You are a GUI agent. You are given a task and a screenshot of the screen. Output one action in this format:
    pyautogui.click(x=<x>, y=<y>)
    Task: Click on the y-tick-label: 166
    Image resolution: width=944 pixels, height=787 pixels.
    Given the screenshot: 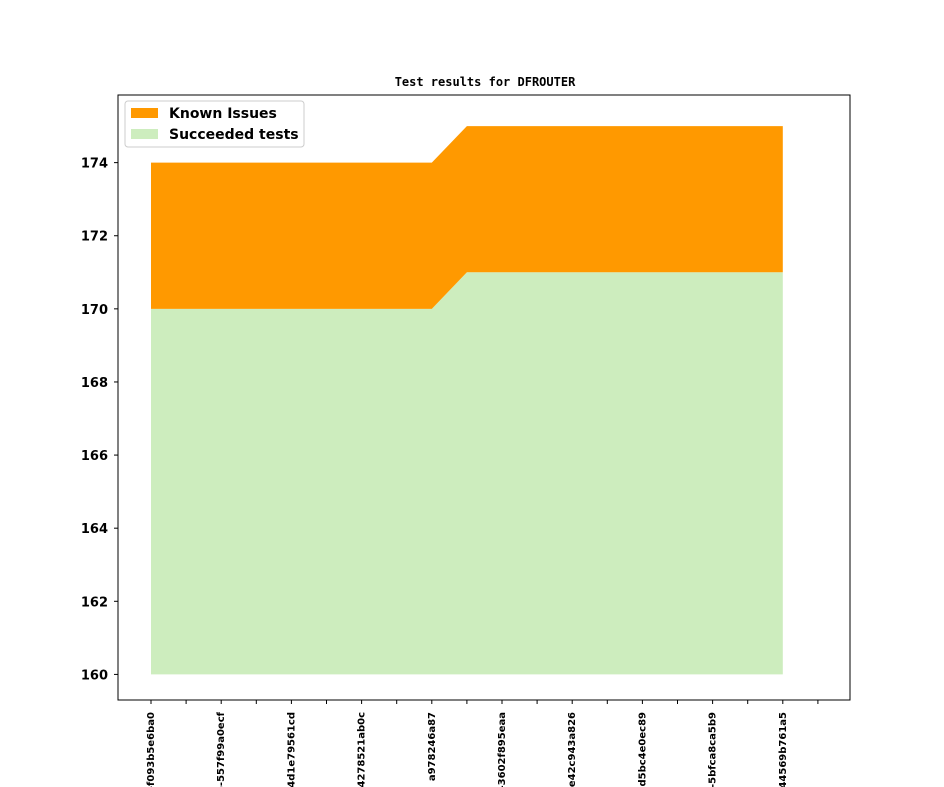 What is the action you would take?
    pyautogui.click(x=94, y=456)
    